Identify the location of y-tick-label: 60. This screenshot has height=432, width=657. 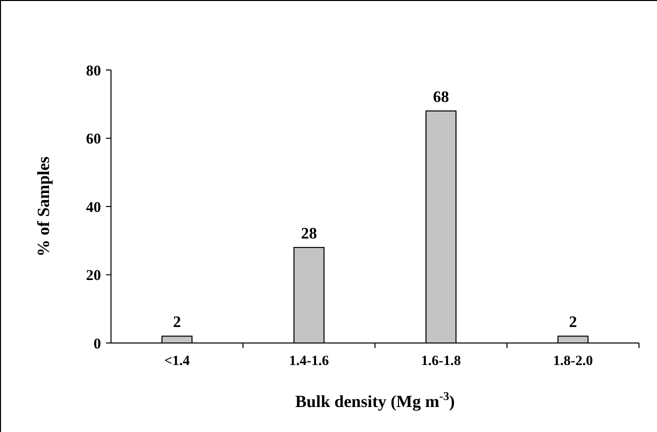
(93, 140).